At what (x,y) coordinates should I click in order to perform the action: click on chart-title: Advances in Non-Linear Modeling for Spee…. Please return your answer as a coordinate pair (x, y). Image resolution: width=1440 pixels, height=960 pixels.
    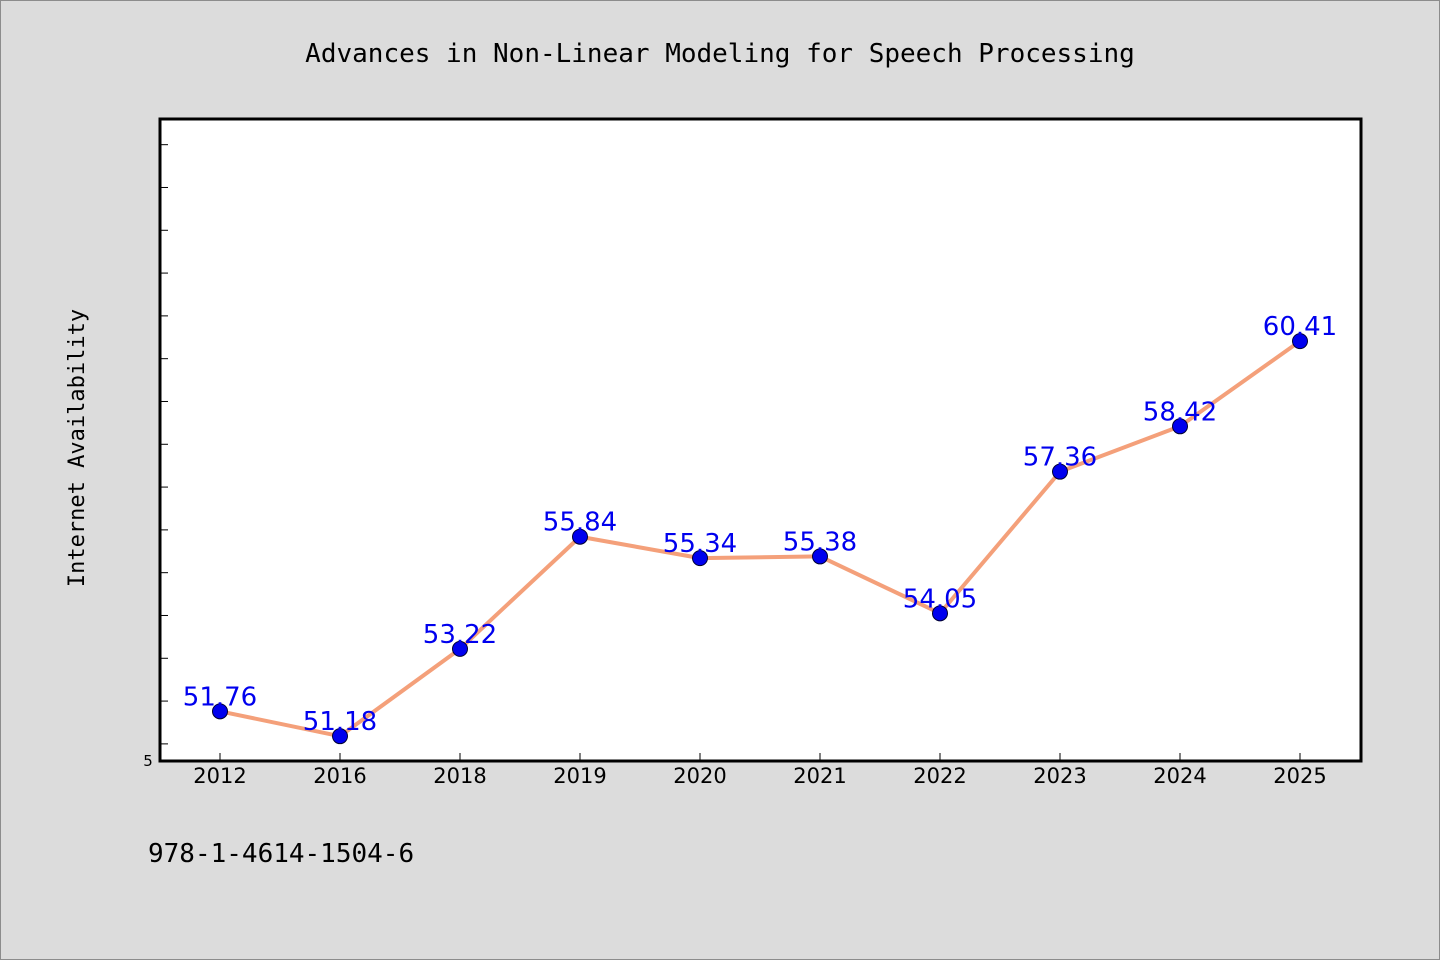
    Looking at the image, I should click on (720, 54).